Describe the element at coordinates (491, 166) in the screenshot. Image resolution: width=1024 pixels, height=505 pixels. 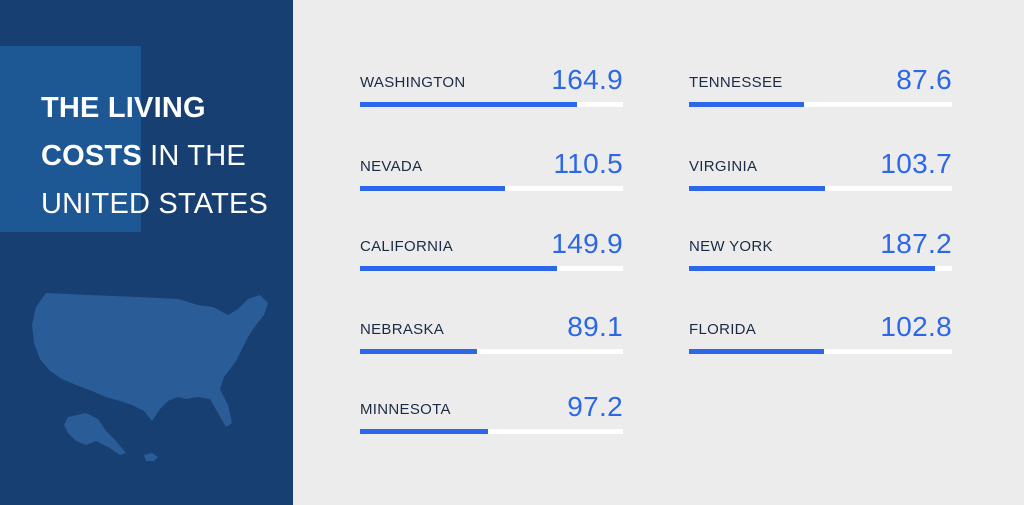
I see `metric-nevada: NEVADA 110.5` at that location.